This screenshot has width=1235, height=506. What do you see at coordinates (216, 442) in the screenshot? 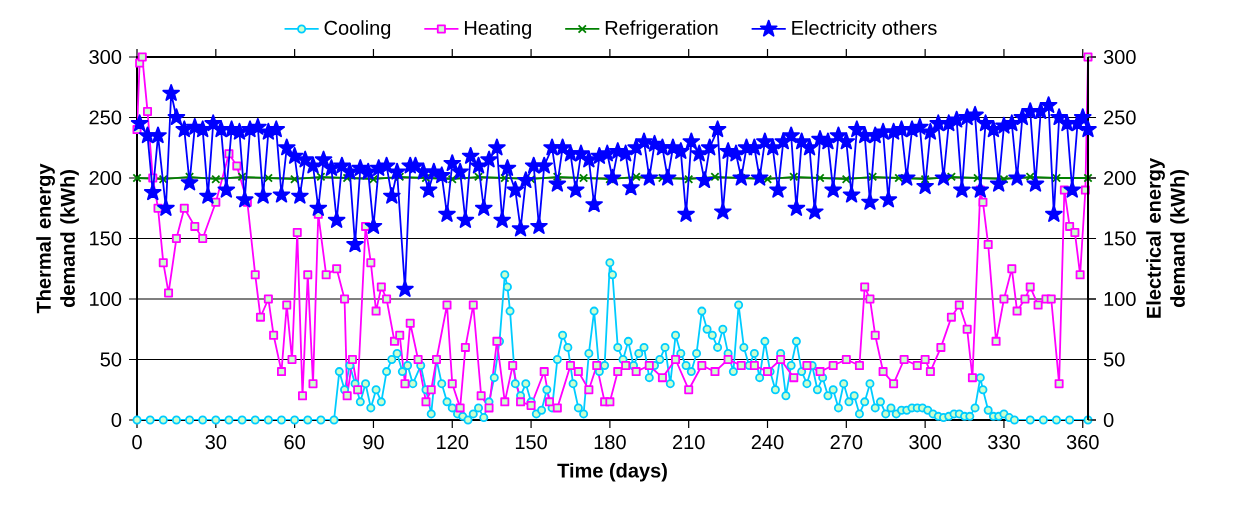
I see `x-tick-label: 30` at bounding box center [216, 442].